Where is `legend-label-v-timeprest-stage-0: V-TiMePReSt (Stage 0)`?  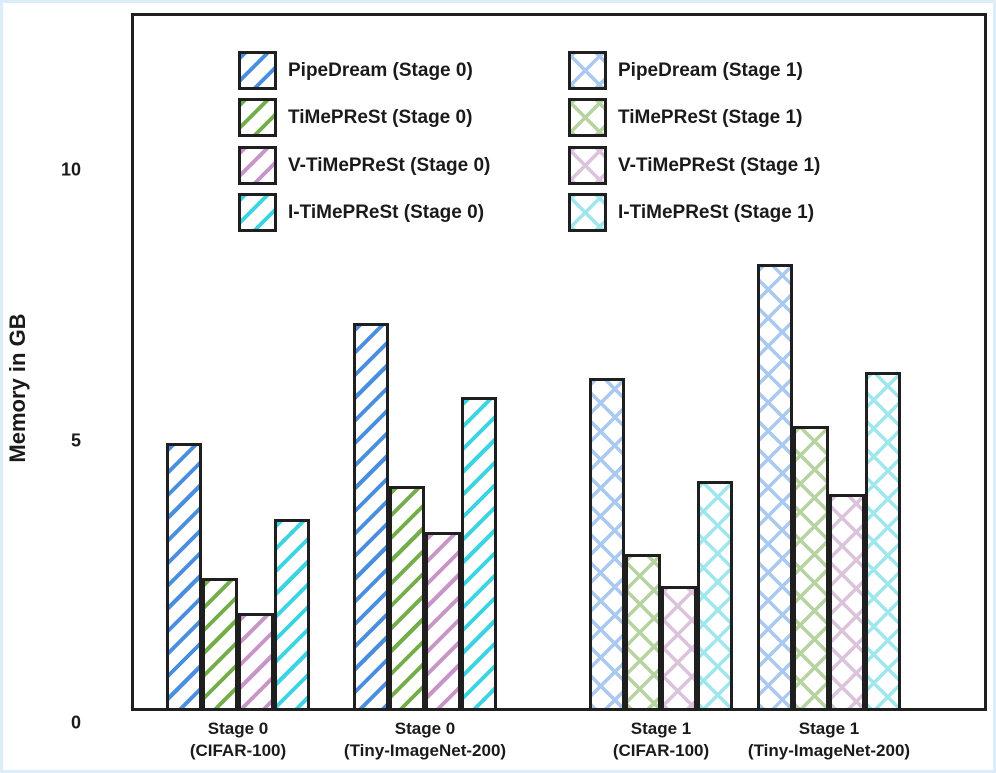
legend-label-v-timeprest-stage-0: V-TiMePReSt (Stage 0) is located at coordinates (389, 165).